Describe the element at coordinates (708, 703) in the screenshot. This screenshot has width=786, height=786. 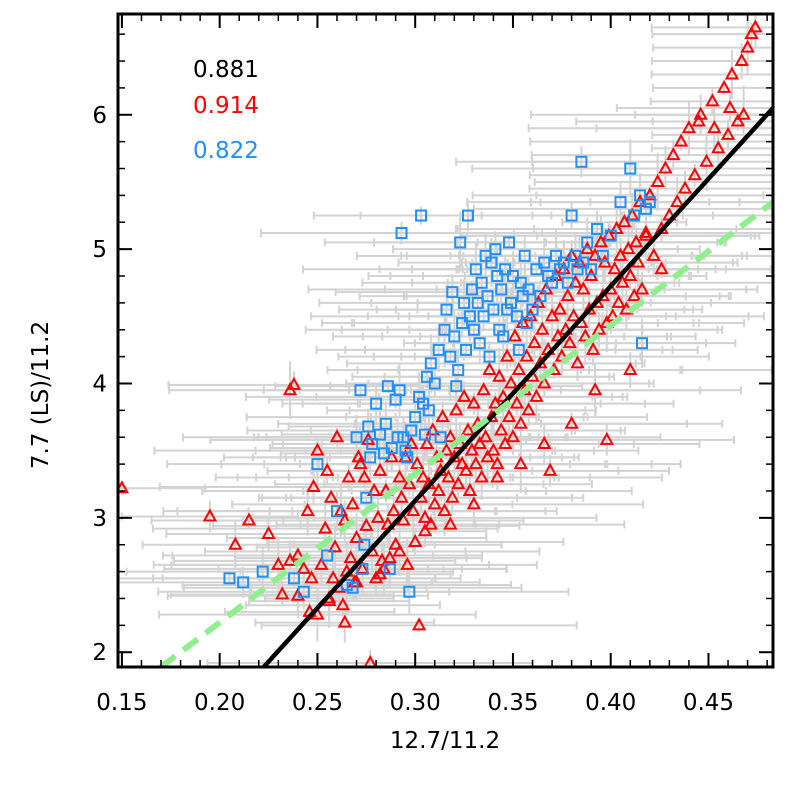
I see `x-tick-label: 0.45` at that location.